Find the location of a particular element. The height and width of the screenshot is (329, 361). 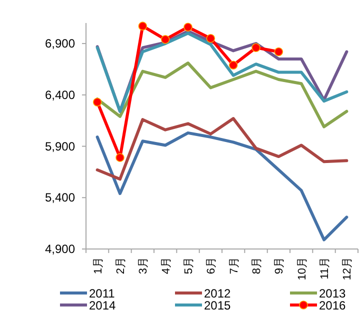

legend-label: 2014 is located at coordinates (102, 305).